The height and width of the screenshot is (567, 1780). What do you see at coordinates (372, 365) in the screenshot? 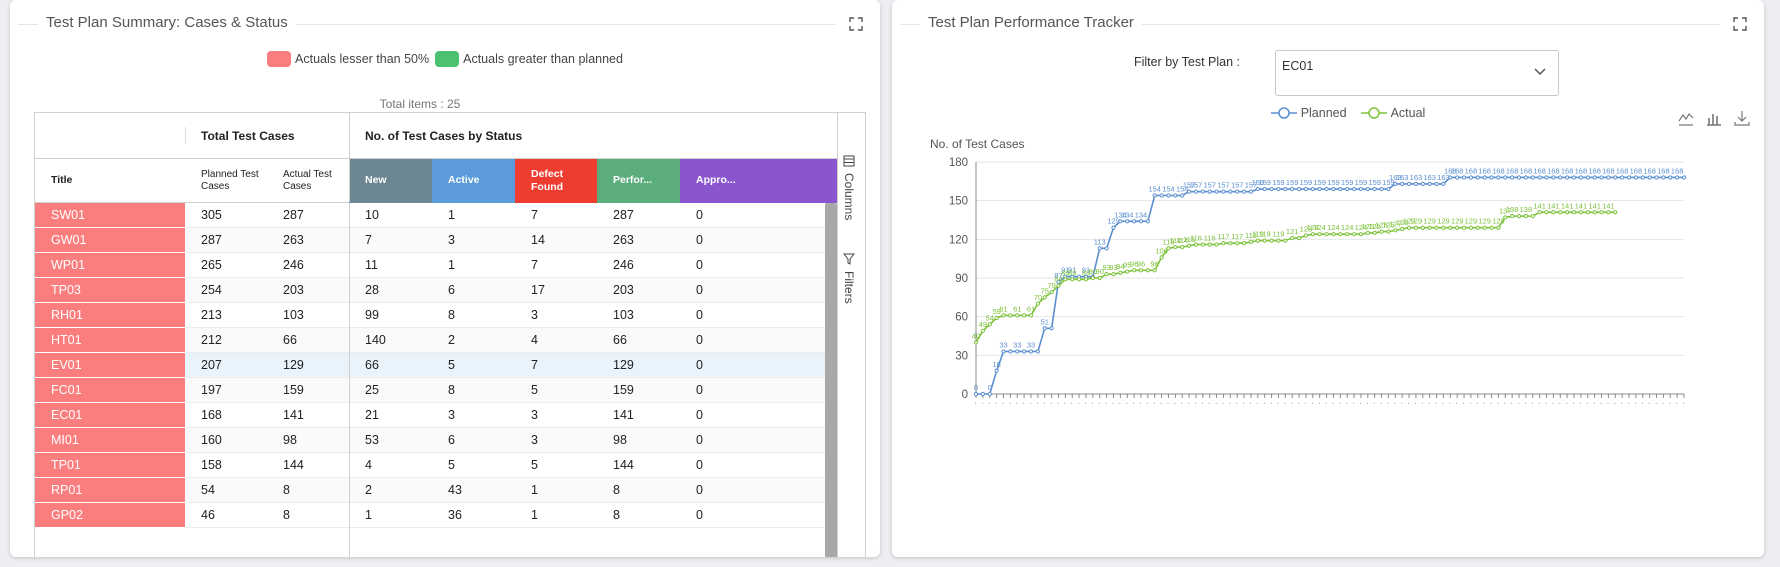
I see `cell-new: 66` at bounding box center [372, 365].